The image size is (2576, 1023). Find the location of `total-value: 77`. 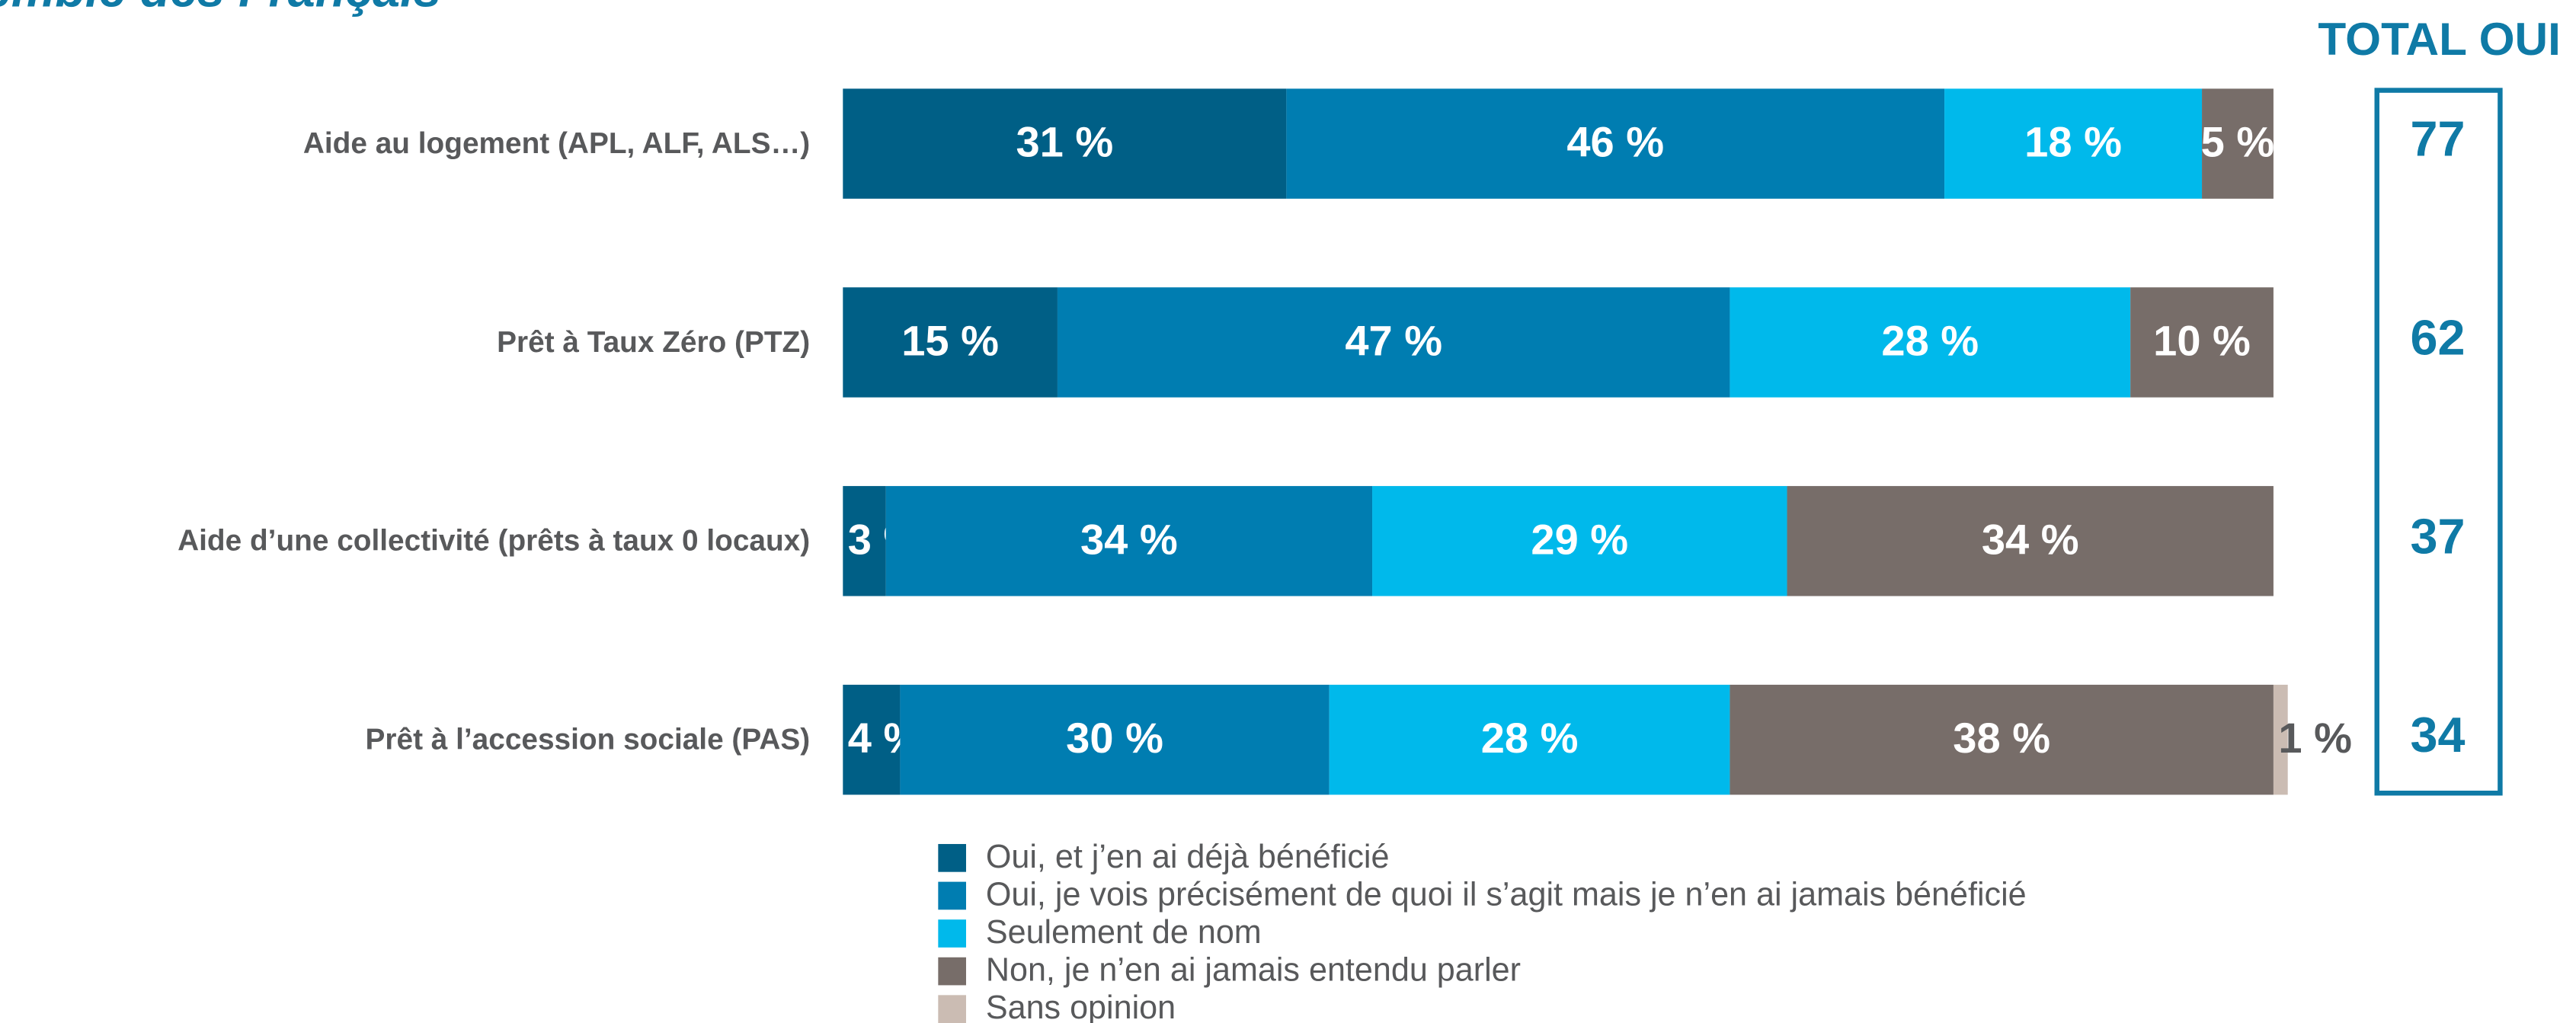

total-value: 77 is located at coordinates (2438, 139).